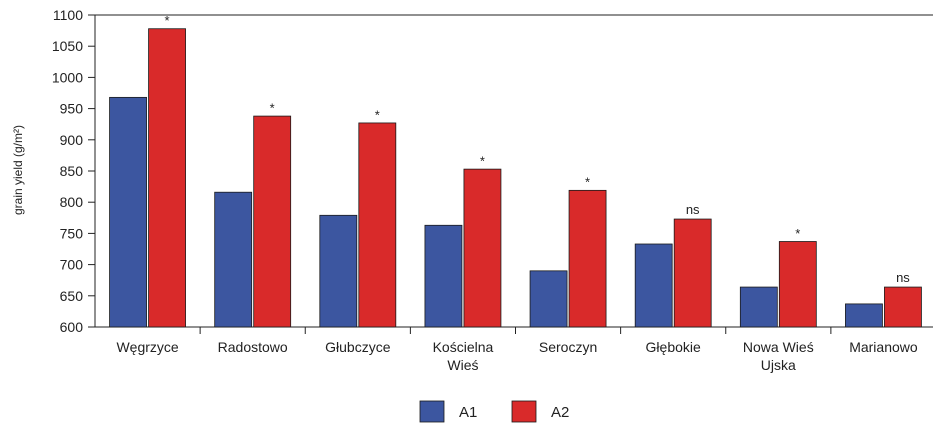 The image size is (933, 424). Describe the element at coordinates (72, 265) in the screenshot. I see `y-tick-label: 700` at that location.